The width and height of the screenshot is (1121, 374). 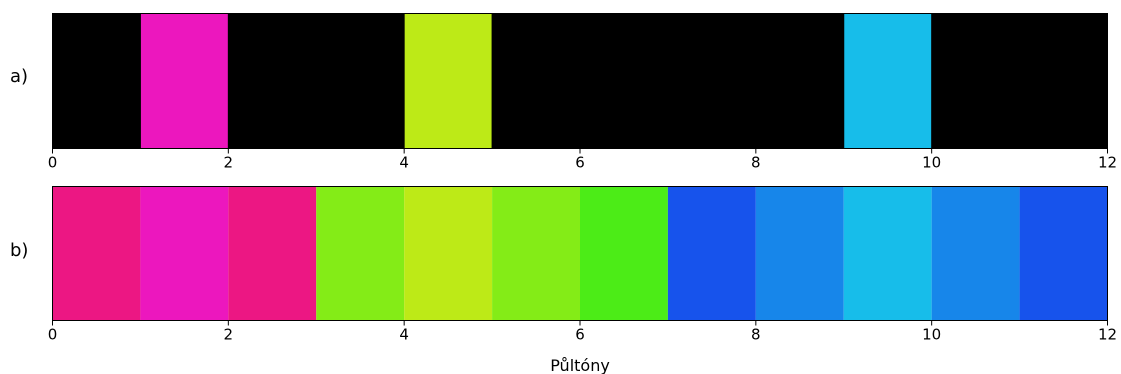 What do you see at coordinates (19, 76) in the screenshot?
I see `panel-label: a)` at bounding box center [19, 76].